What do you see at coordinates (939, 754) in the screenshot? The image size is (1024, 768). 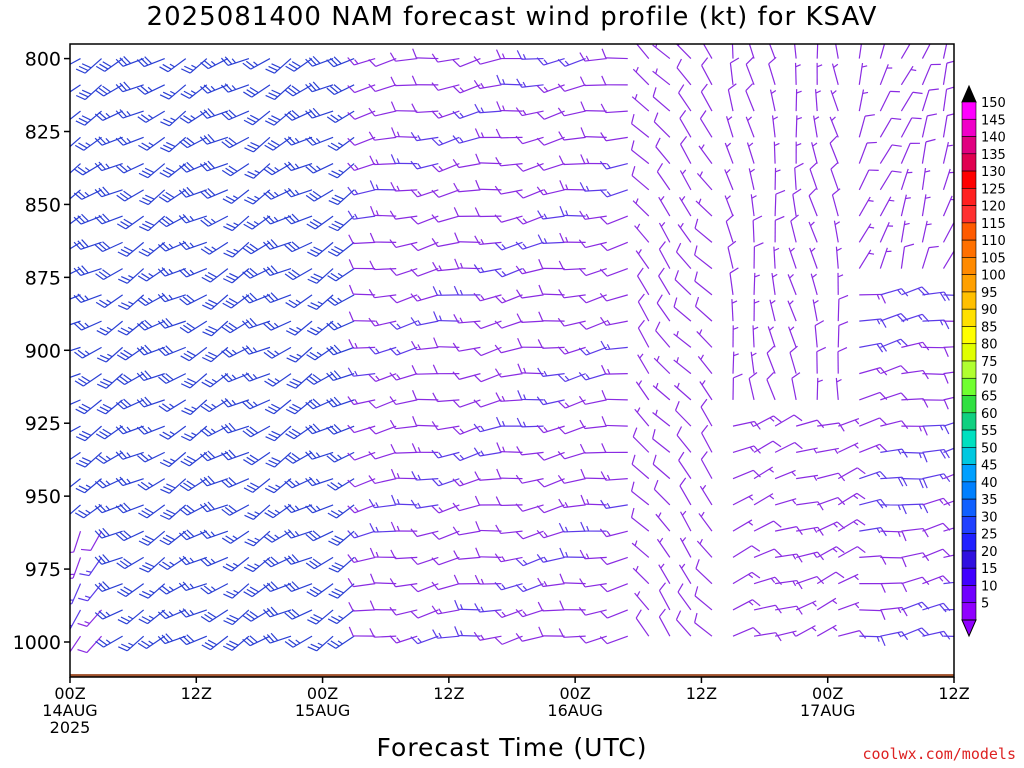 I see `credit-text: coolwx.com/models` at bounding box center [939, 754].